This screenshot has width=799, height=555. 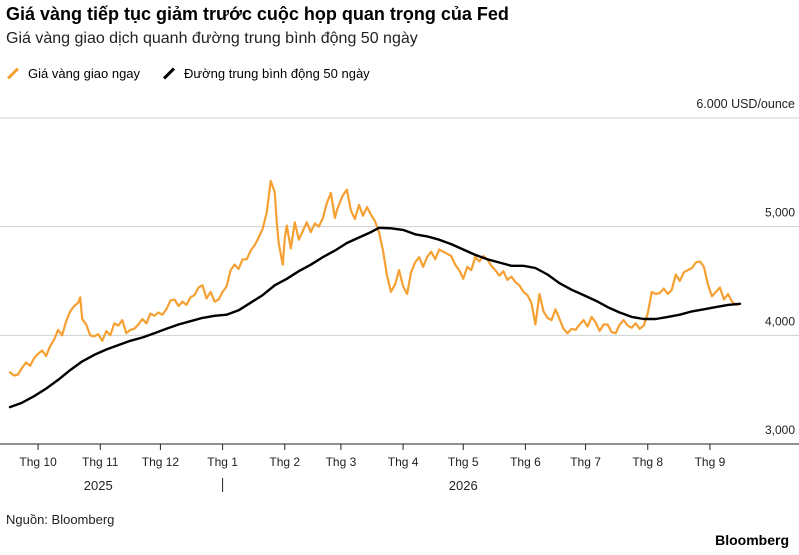 I want to click on x-tick-label: Thg 3, so click(x=341, y=462).